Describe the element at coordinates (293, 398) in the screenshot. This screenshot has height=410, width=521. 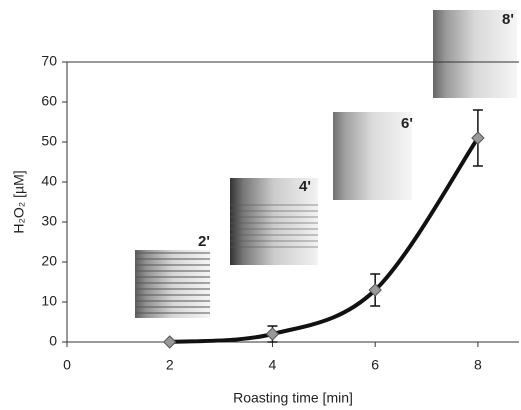
I see `x-axis-label: Roasting time [min]` at that location.